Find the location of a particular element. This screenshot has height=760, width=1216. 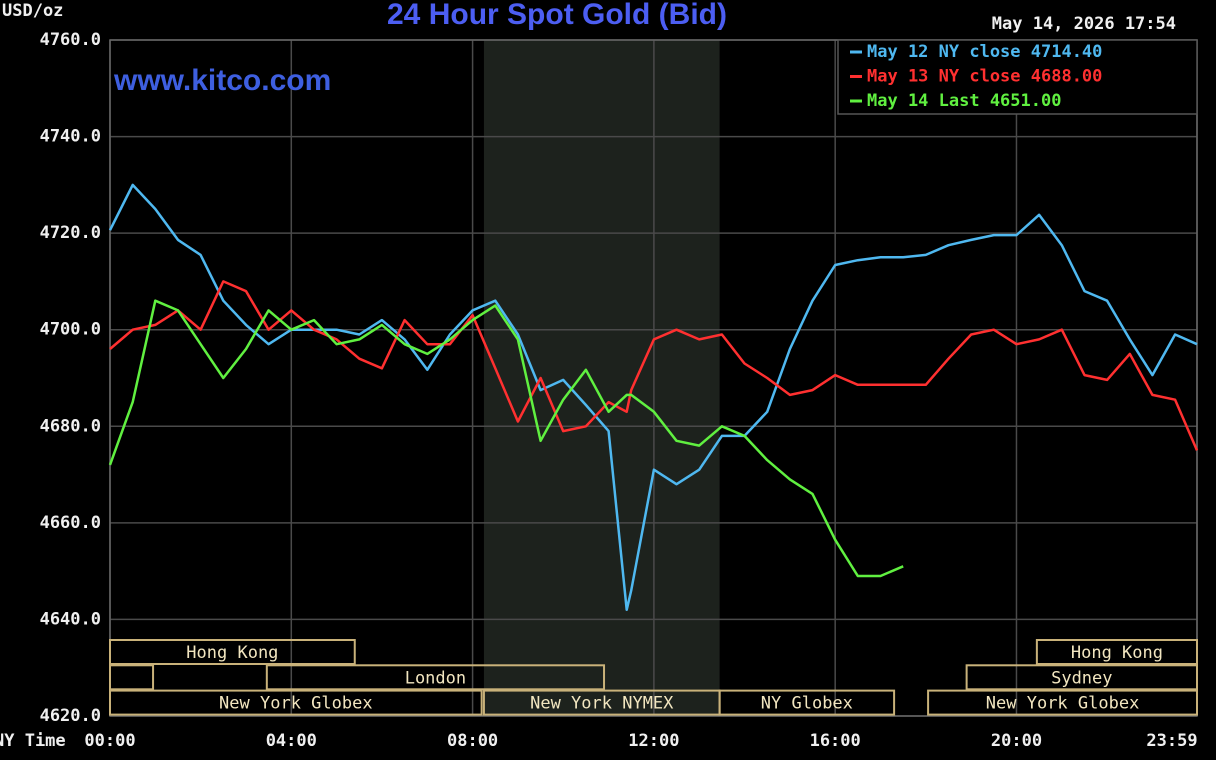

y-tick-label: 4700.0 is located at coordinates (70, 330).